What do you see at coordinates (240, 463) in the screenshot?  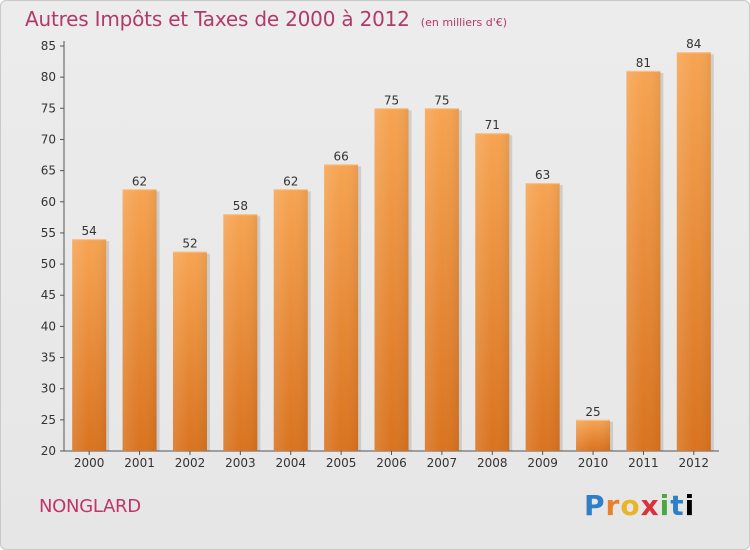 I see `x-tick-label: 2003` at bounding box center [240, 463].